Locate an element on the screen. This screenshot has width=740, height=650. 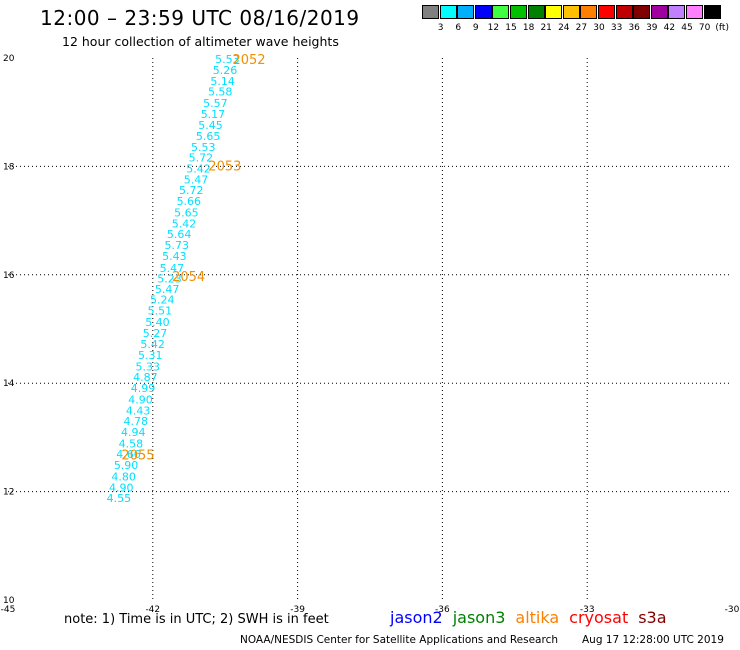
data-point-label: 5.17 is located at coordinates (213, 114).